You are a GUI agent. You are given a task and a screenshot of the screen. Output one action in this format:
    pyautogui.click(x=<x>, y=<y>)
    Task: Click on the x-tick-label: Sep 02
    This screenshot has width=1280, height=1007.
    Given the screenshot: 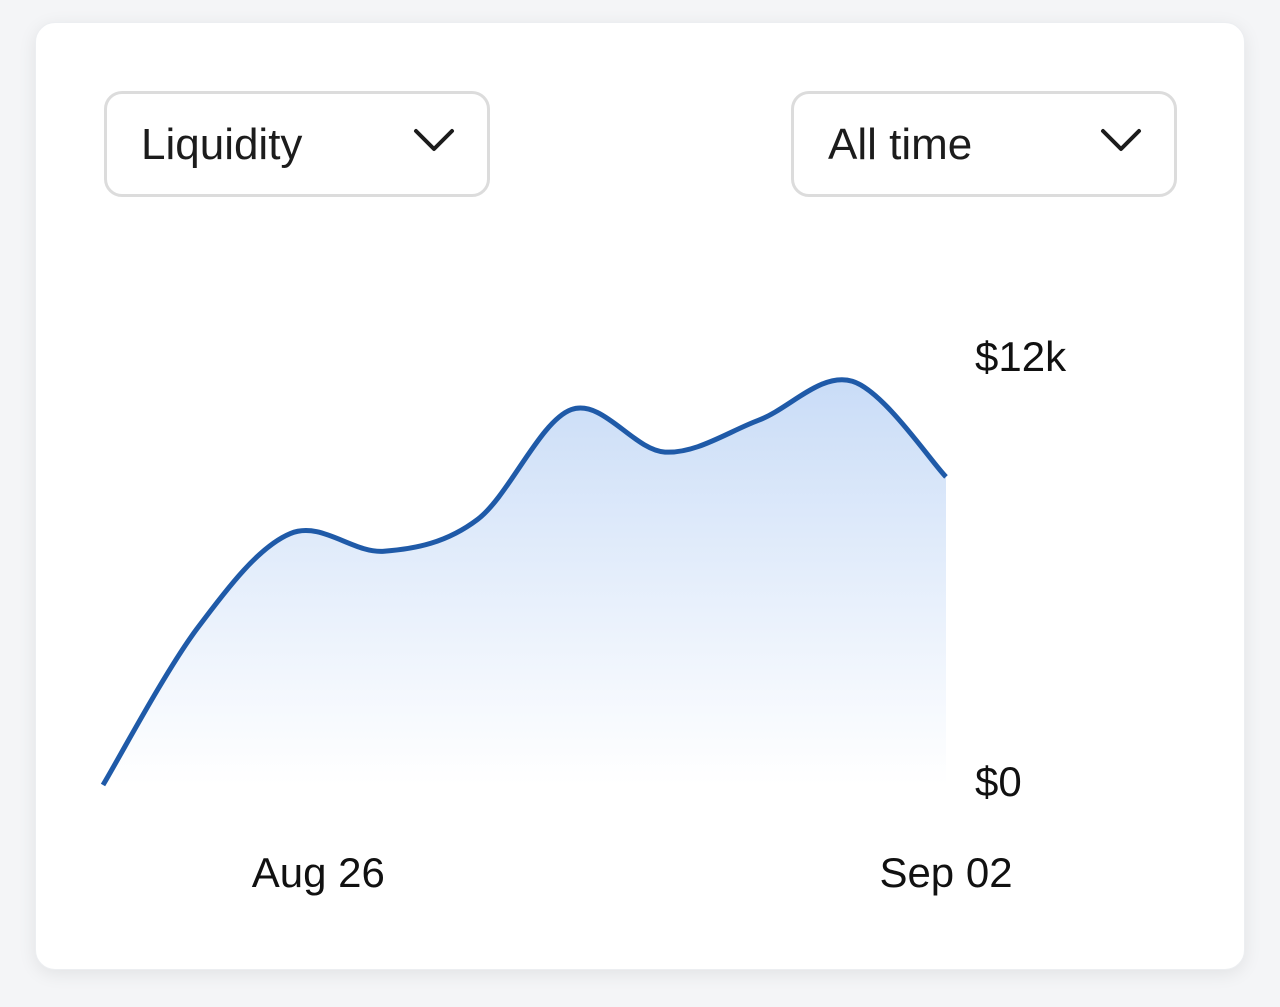 What is the action you would take?
    pyautogui.click(x=945, y=872)
    